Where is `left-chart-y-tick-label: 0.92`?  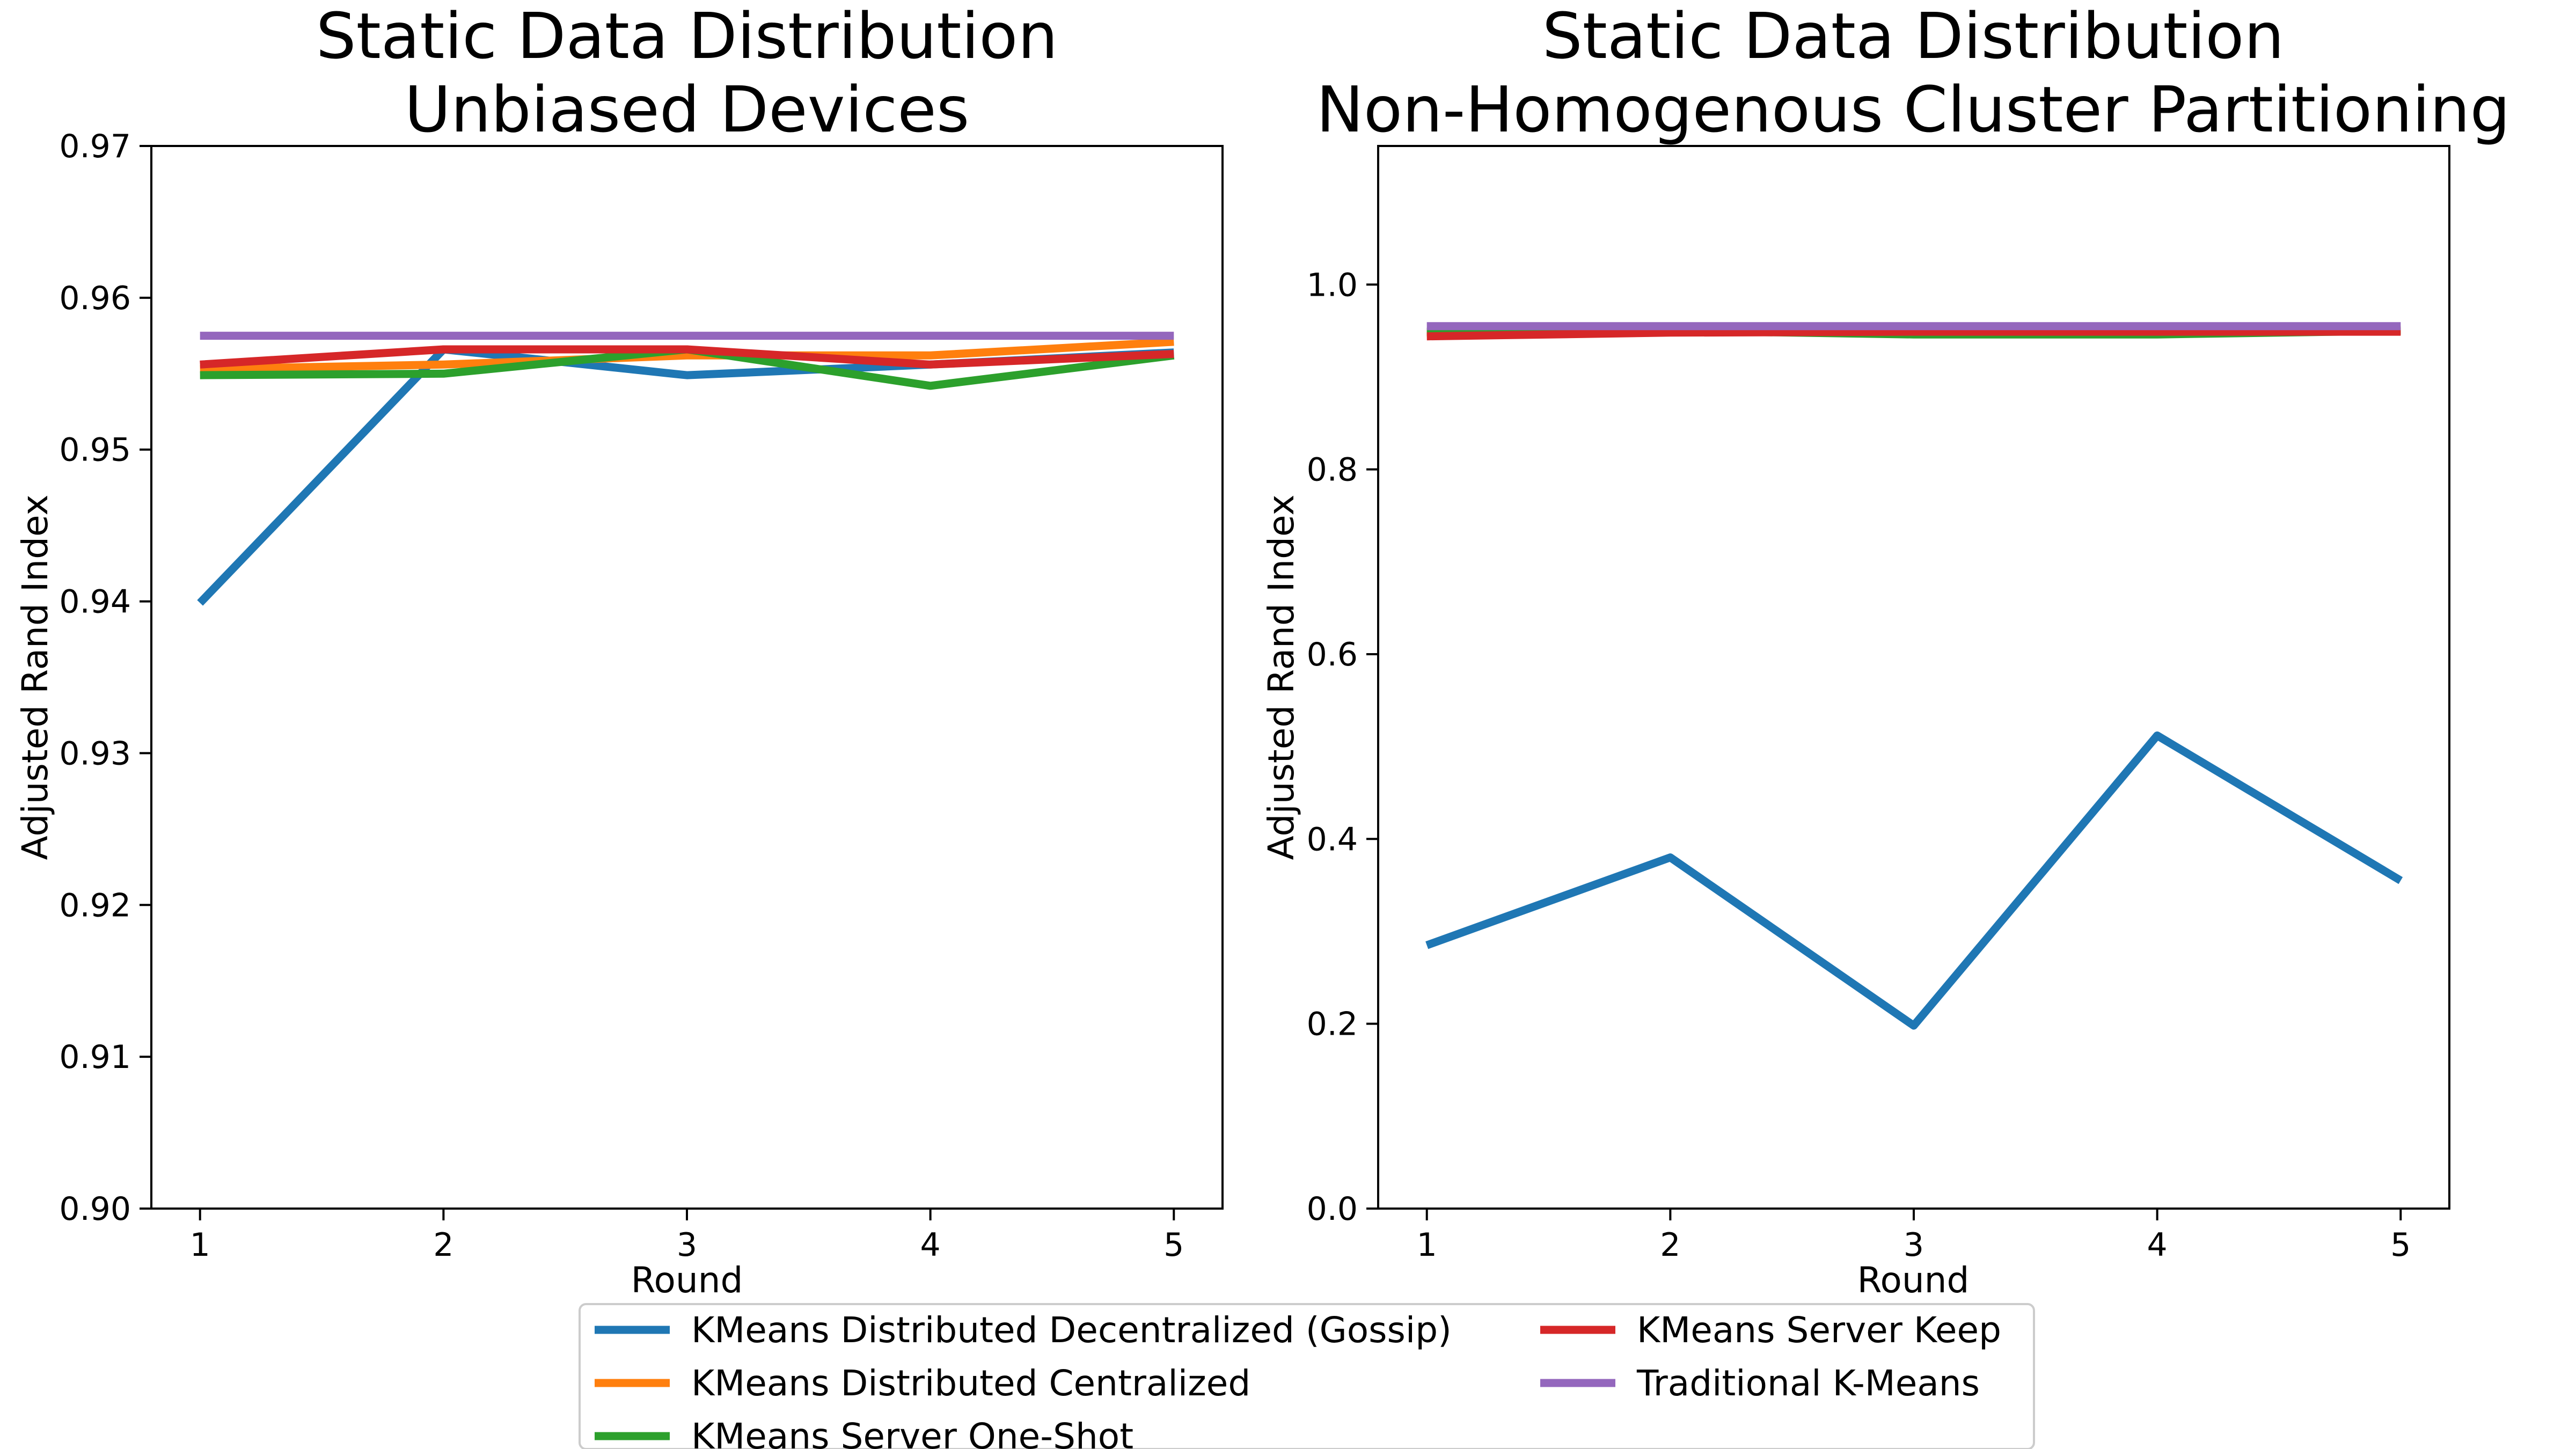 left-chart-y-tick-label: 0.92 is located at coordinates (95, 905).